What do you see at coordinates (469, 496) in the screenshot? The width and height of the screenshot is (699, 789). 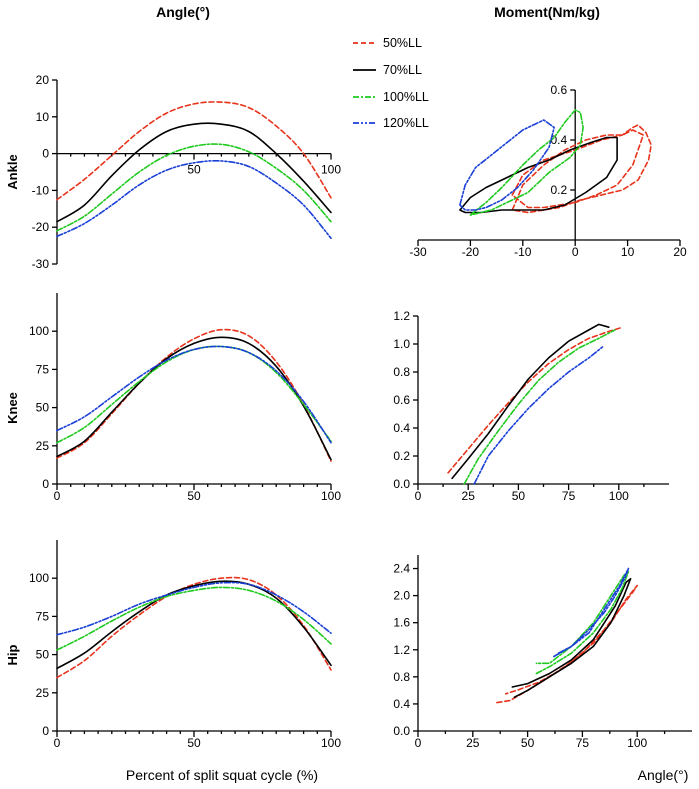 I see `knee-moment-x-tick-label: 25` at bounding box center [469, 496].